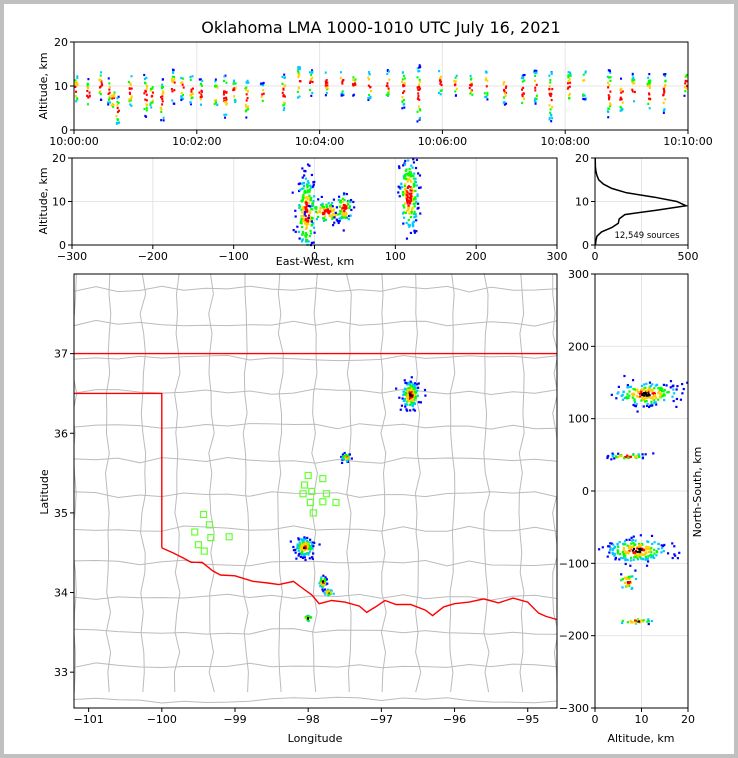 The width and height of the screenshot is (738, 758). I want to click on time-height-xtick-label: 10:00:00, so click(73, 141).